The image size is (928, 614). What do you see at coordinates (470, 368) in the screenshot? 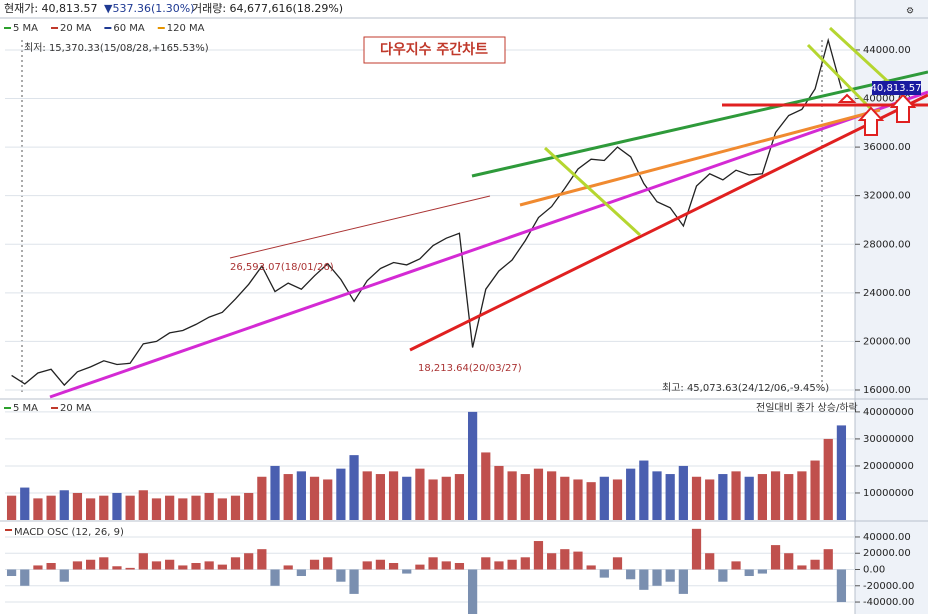
I see `point-annotation: 18,213.64(20/03/27)` at bounding box center [470, 368].